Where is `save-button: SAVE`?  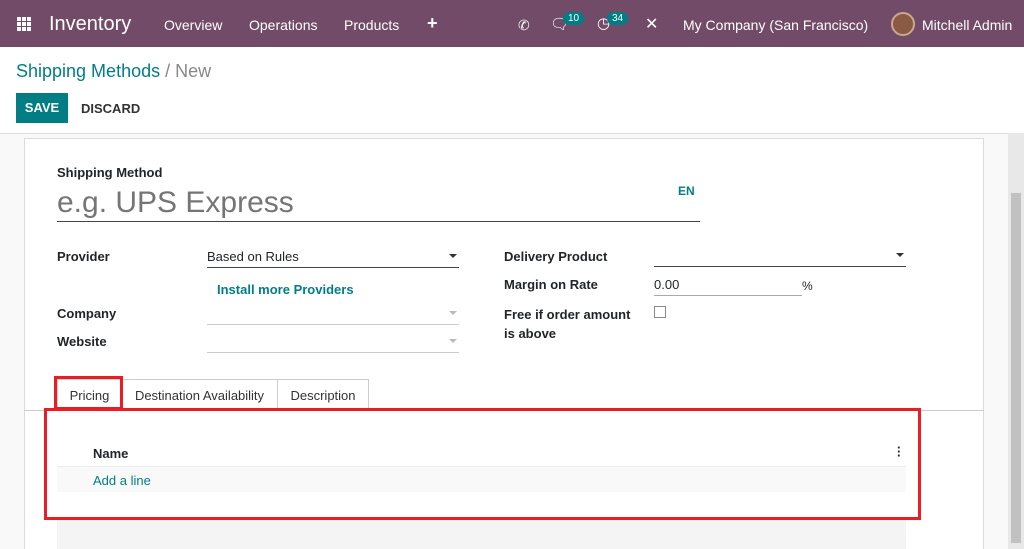 save-button: SAVE is located at coordinates (42, 108).